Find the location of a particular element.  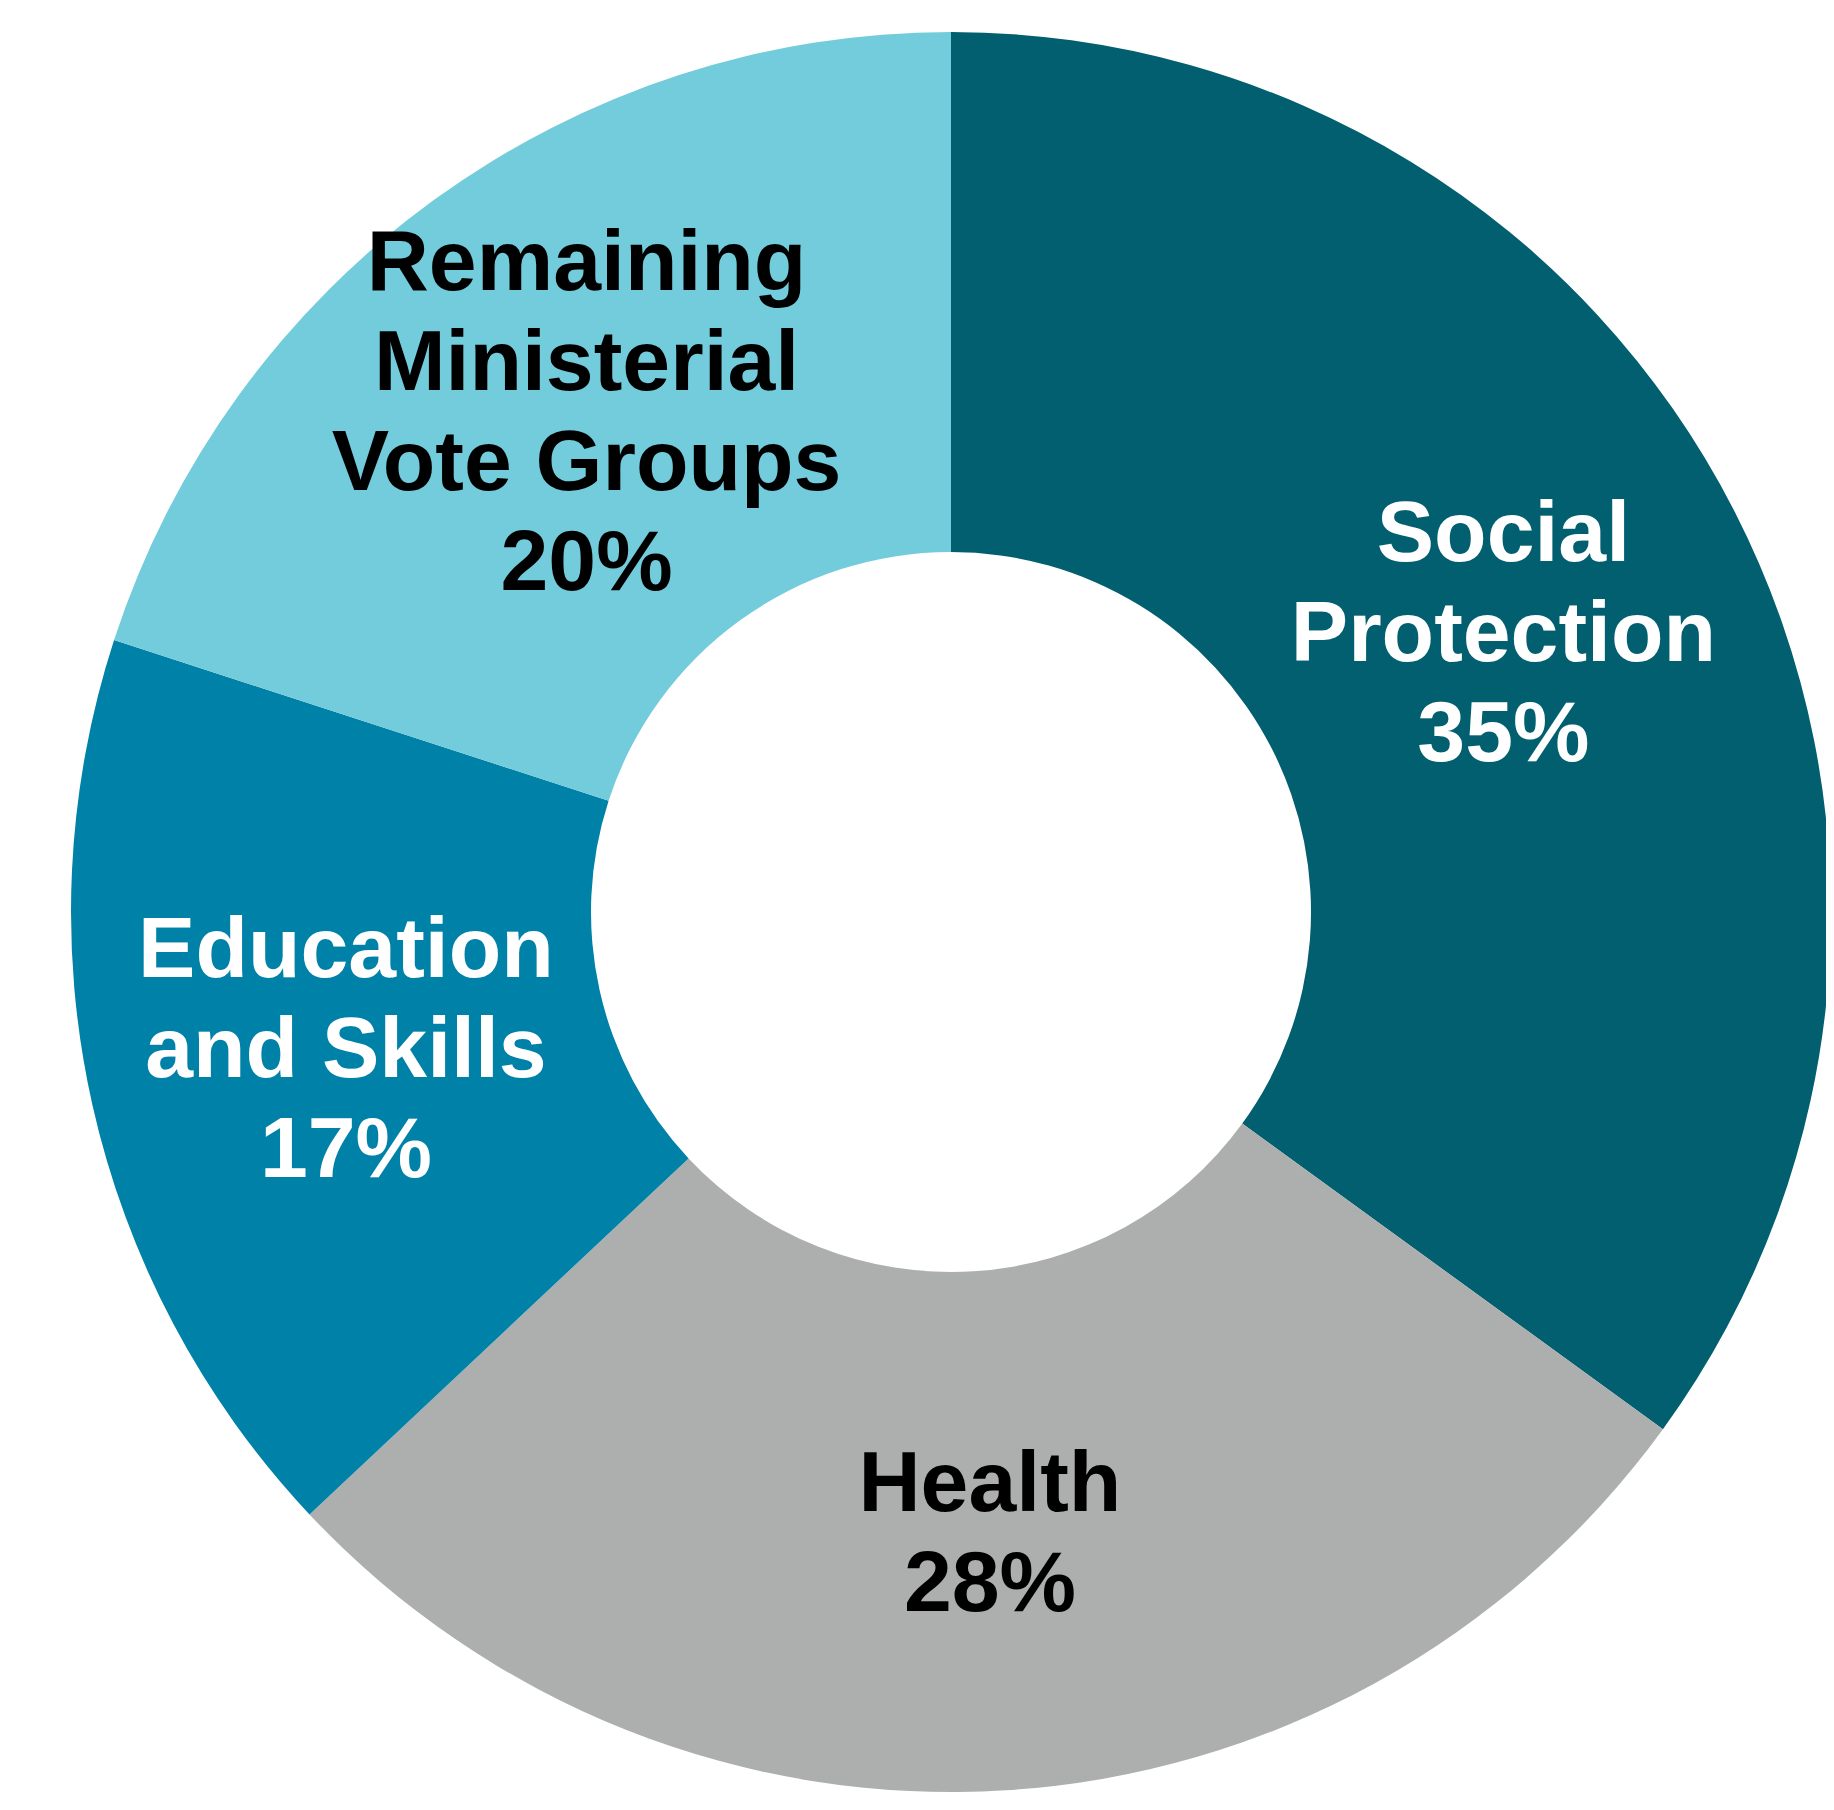

slice-label: Remaining Ministerial Vote Groups is located at coordinates (586, 360).